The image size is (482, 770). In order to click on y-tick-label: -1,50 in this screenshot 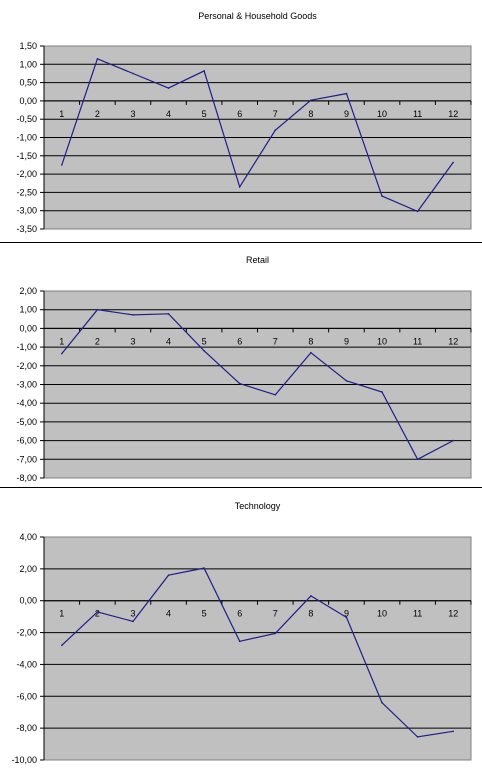, I will do `click(26, 156)`.